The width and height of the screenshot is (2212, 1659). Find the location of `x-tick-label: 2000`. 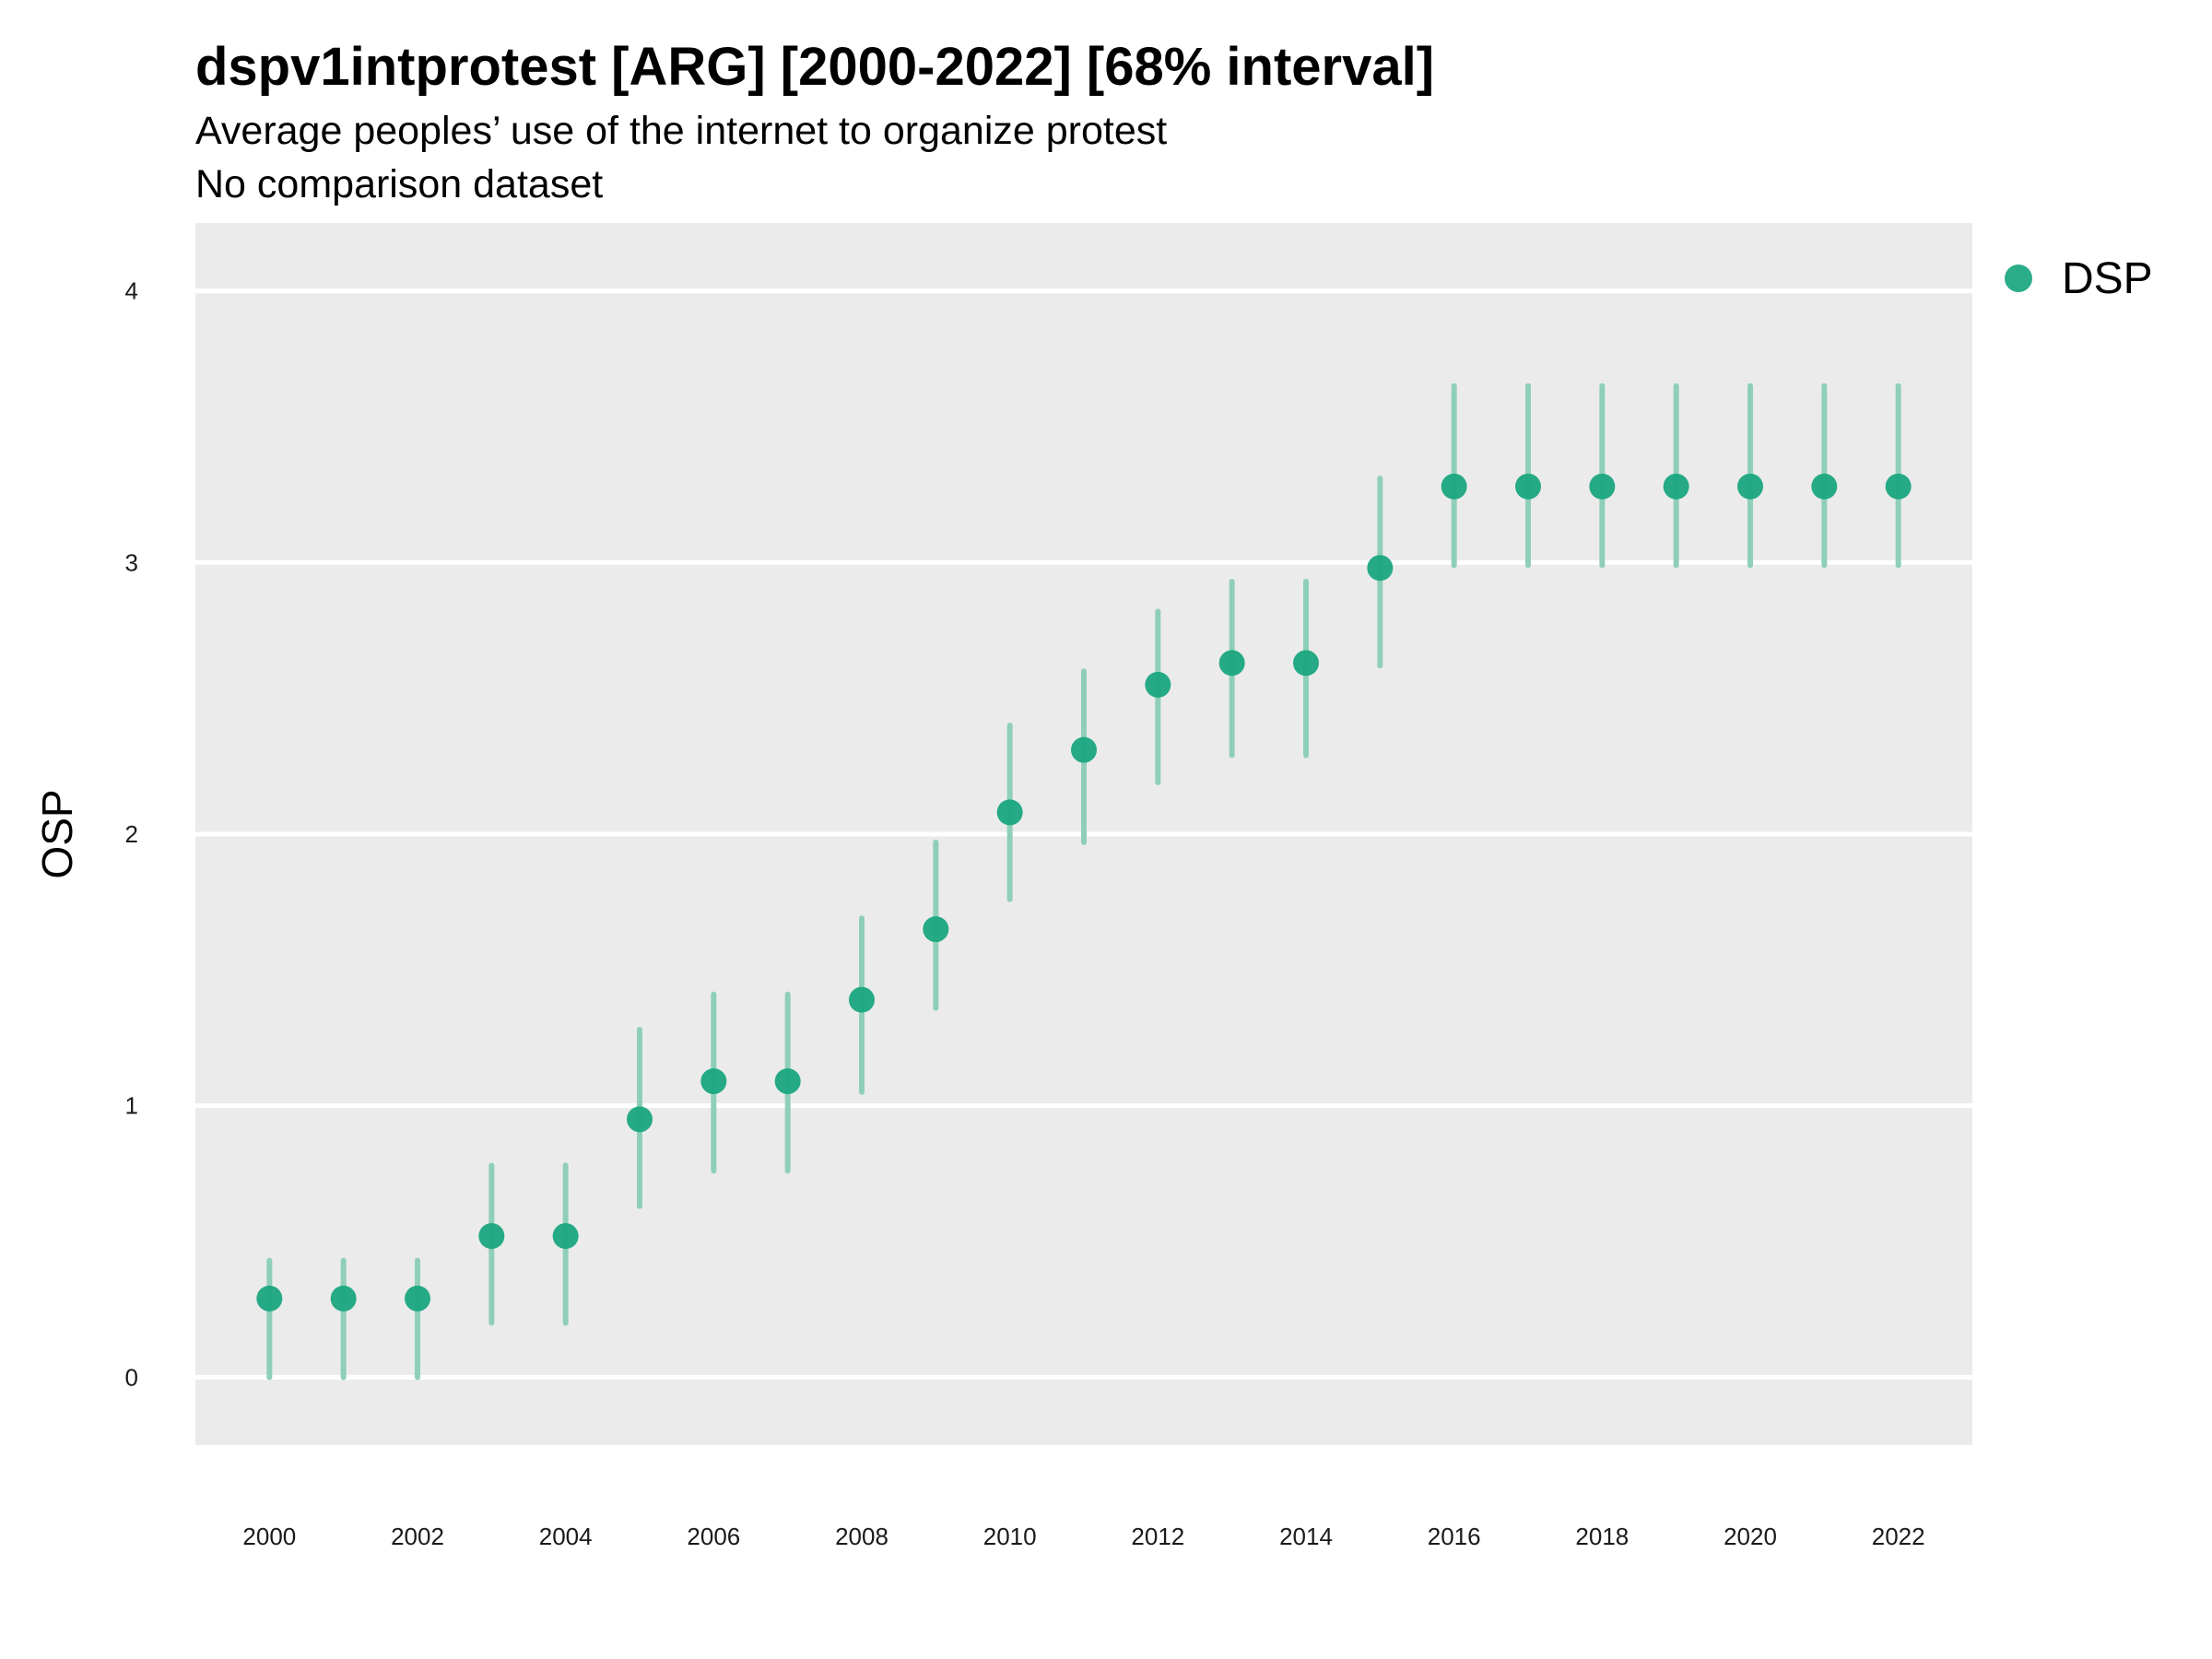

x-tick-label: 2000 is located at coordinates (269, 1536).